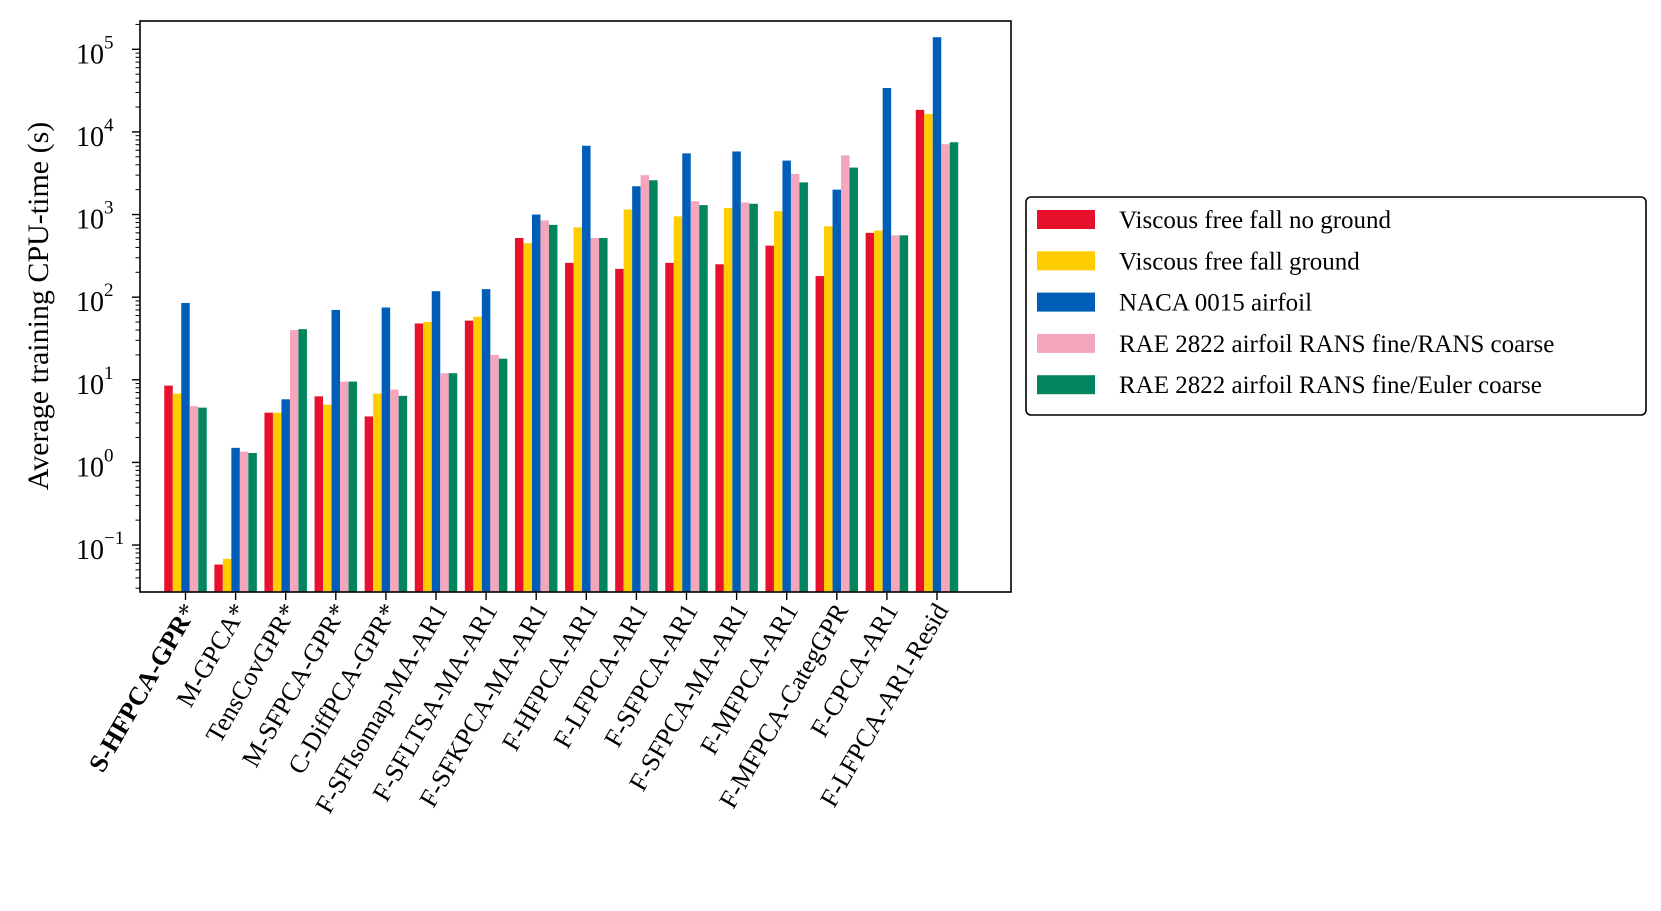  What do you see at coordinates (436, 441) in the screenshot?
I see `bar-3-f-sfisomap-ma-ar1` at bounding box center [436, 441].